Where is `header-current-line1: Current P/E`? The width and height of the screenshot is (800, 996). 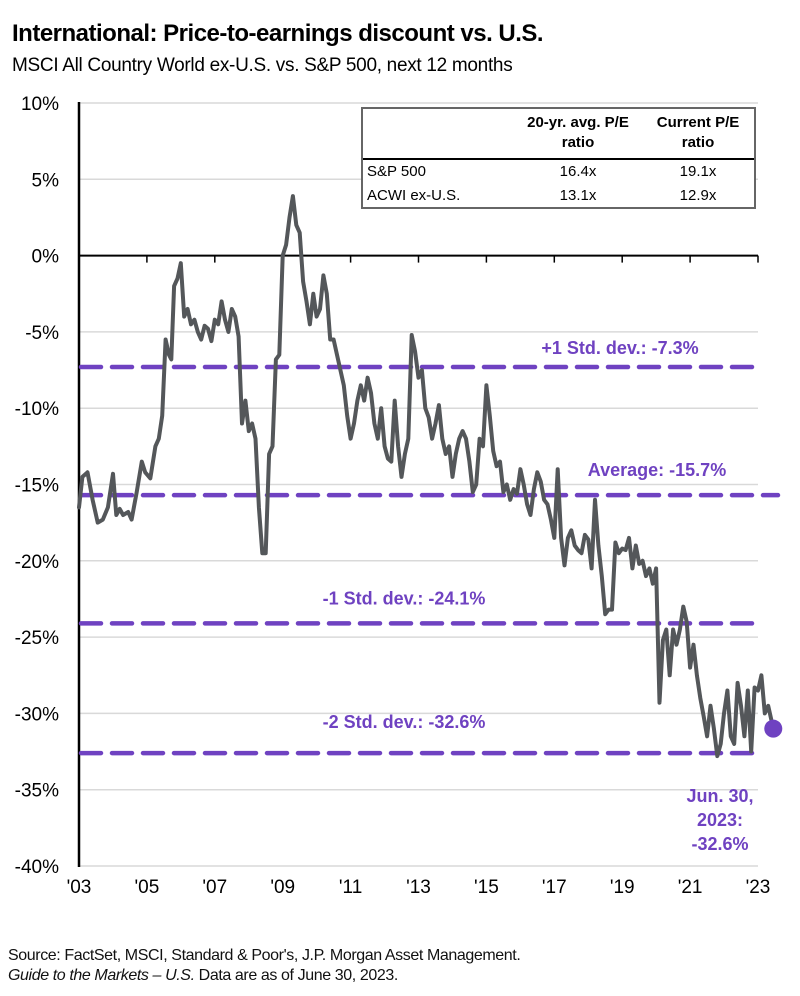
header-current-line1: Current P/E is located at coordinates (698, 122).